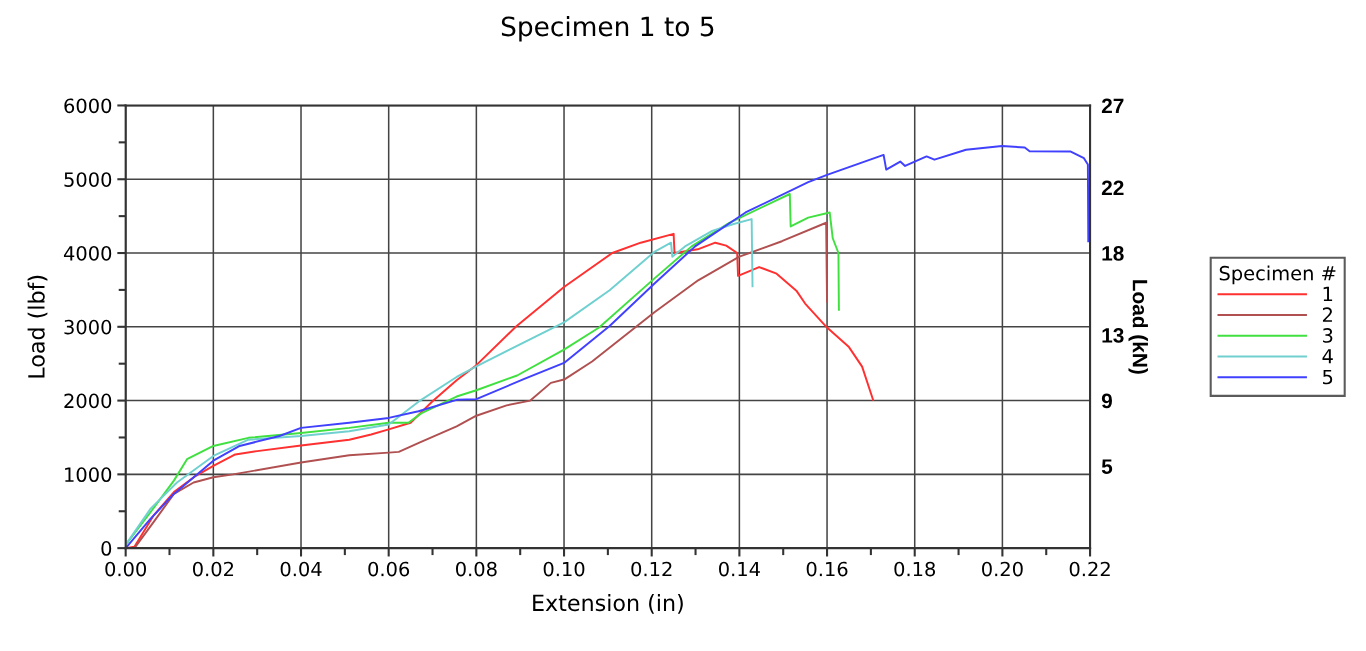 The height and width of the screenshot is (651, 1366). Describe the element at coordinates (1113, 253) in the screenshot. I see `y2-tick-label: 18` at that location.